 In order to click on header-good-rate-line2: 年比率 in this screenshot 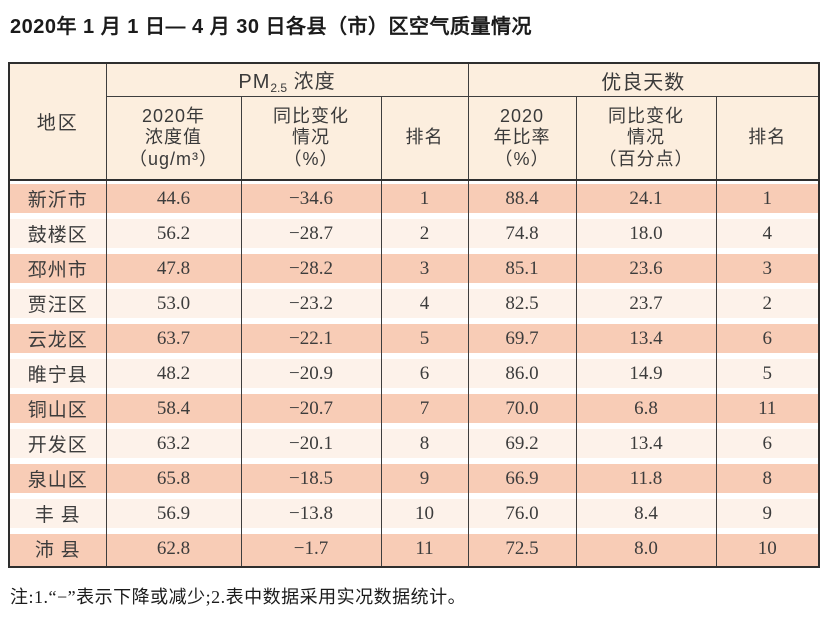, I will do `click(522, 137)`.